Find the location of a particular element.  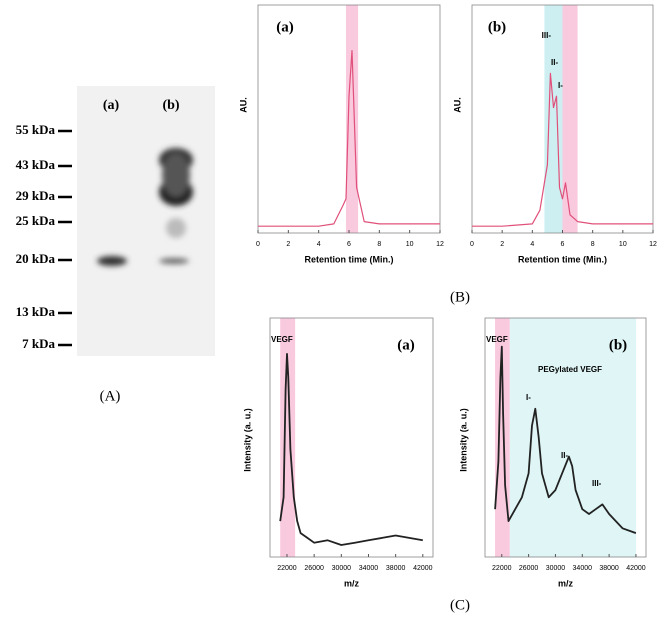

panel-caption: (C) is located at coordinates (460, 605).